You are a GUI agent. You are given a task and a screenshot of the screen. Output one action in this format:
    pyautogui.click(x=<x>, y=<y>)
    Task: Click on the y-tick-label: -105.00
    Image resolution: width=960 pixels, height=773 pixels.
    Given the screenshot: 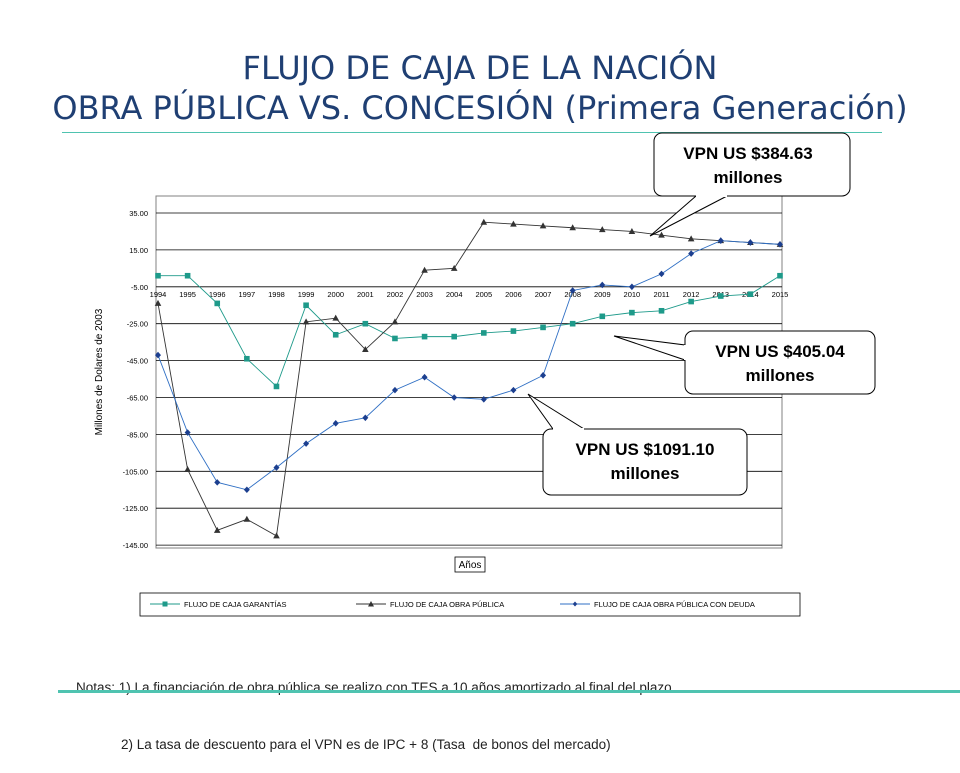 What is the action you would take?
    pyautogui.click(x=135, y=471)
    